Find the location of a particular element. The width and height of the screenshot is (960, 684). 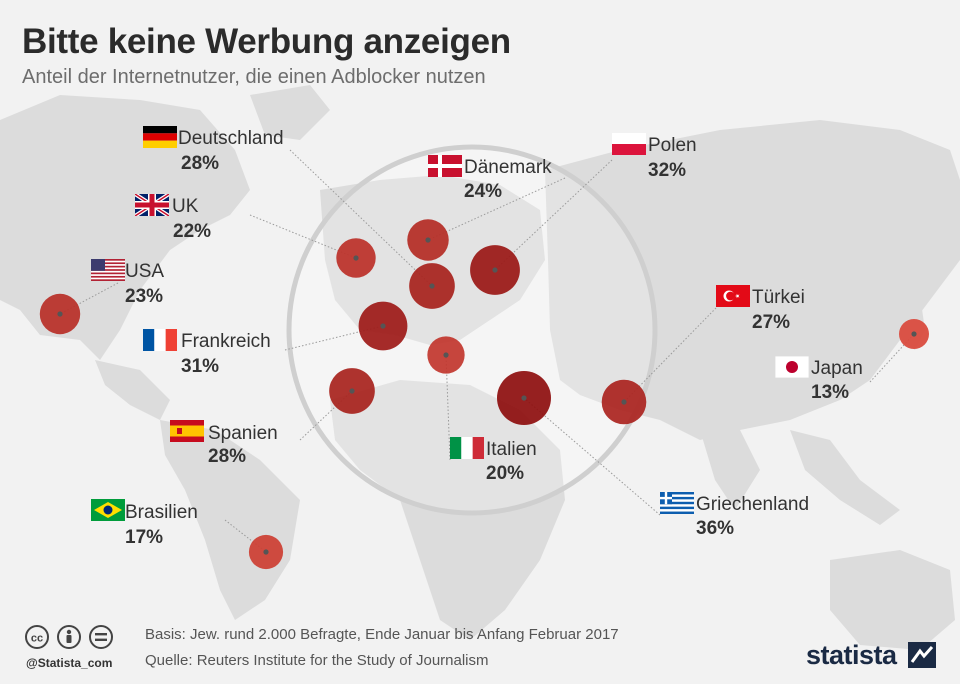

bubble-tuerkei is located at coordinates (624, 402).